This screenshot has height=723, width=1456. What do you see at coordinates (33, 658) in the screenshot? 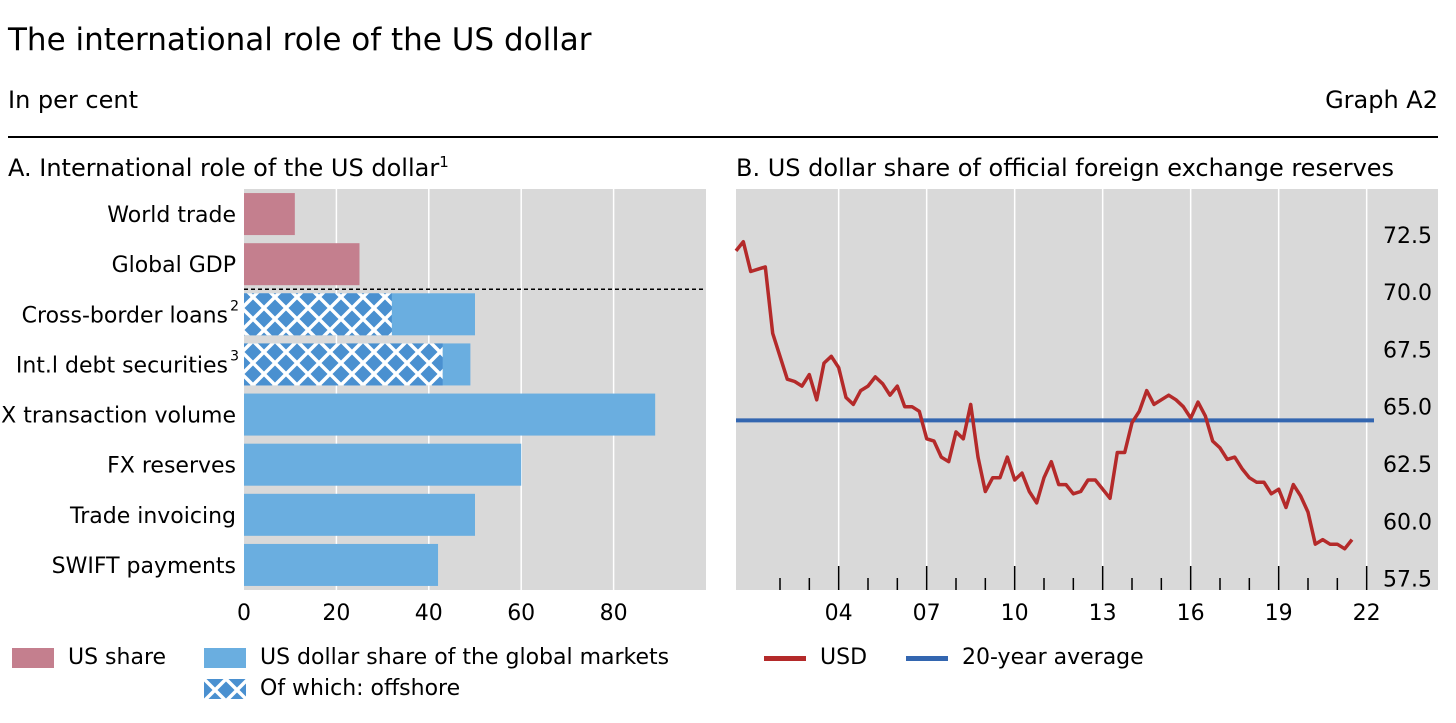
I see `legend-swatch-us-share` at bounding box center [33, 658].